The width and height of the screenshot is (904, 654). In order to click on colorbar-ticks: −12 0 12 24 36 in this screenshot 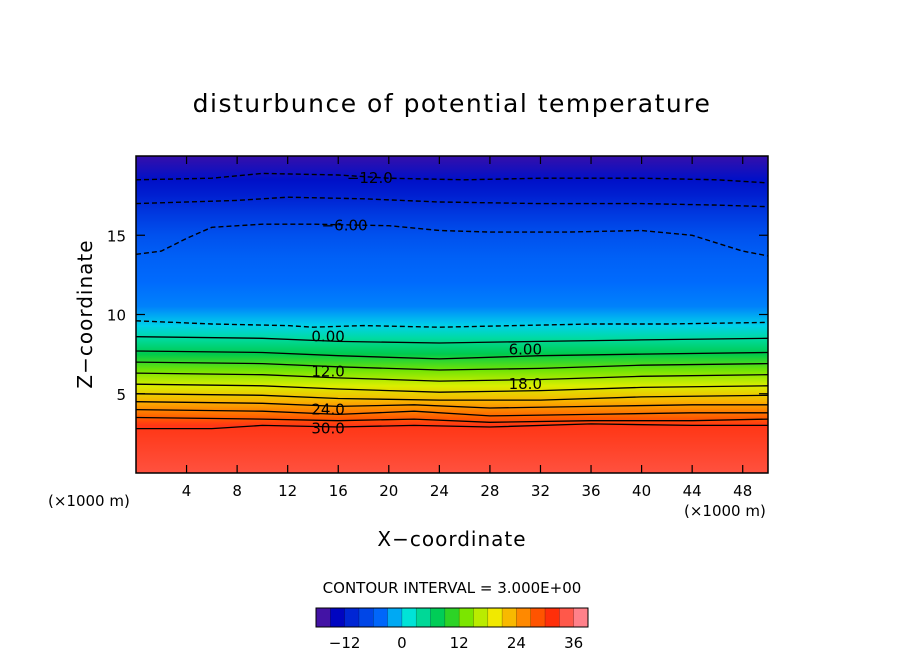, I will do `click(456, 643)`.